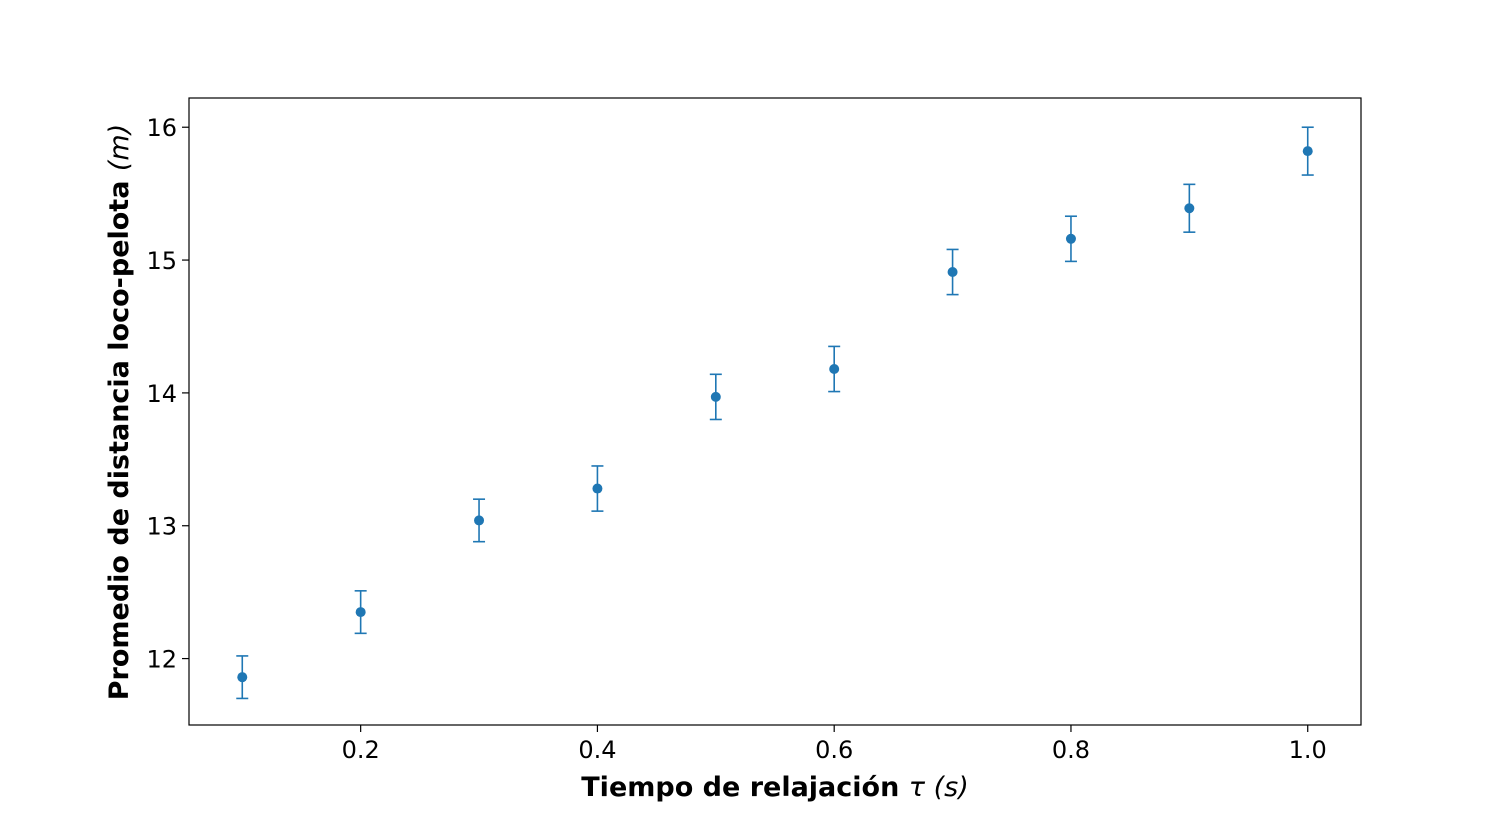 Image resolution: width=1512 pixels, height=816 pixels. What do you see at coordinates (834, 750) in the screenshot?
I see `x-tick-label: 0.6` at bounding box center [834, 750].